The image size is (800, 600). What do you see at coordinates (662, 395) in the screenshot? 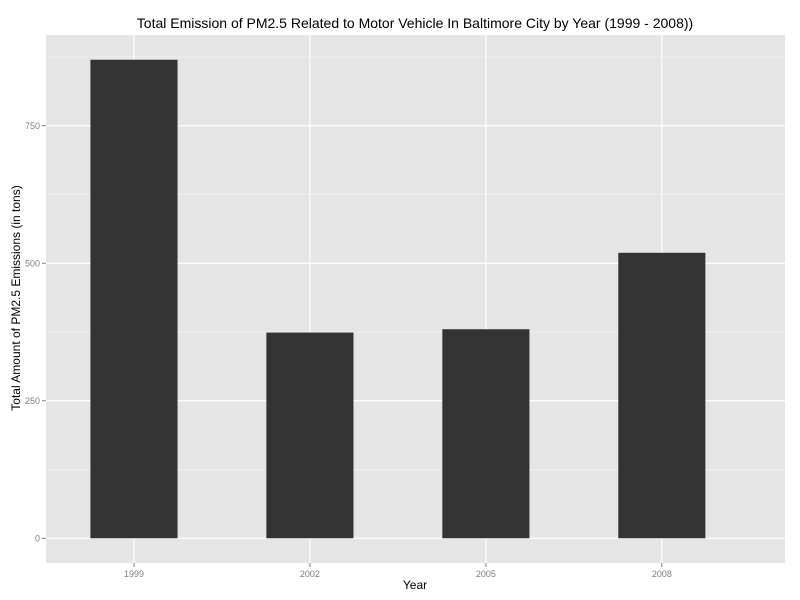
I see `bar-2008` at bounding box center [662, 395].